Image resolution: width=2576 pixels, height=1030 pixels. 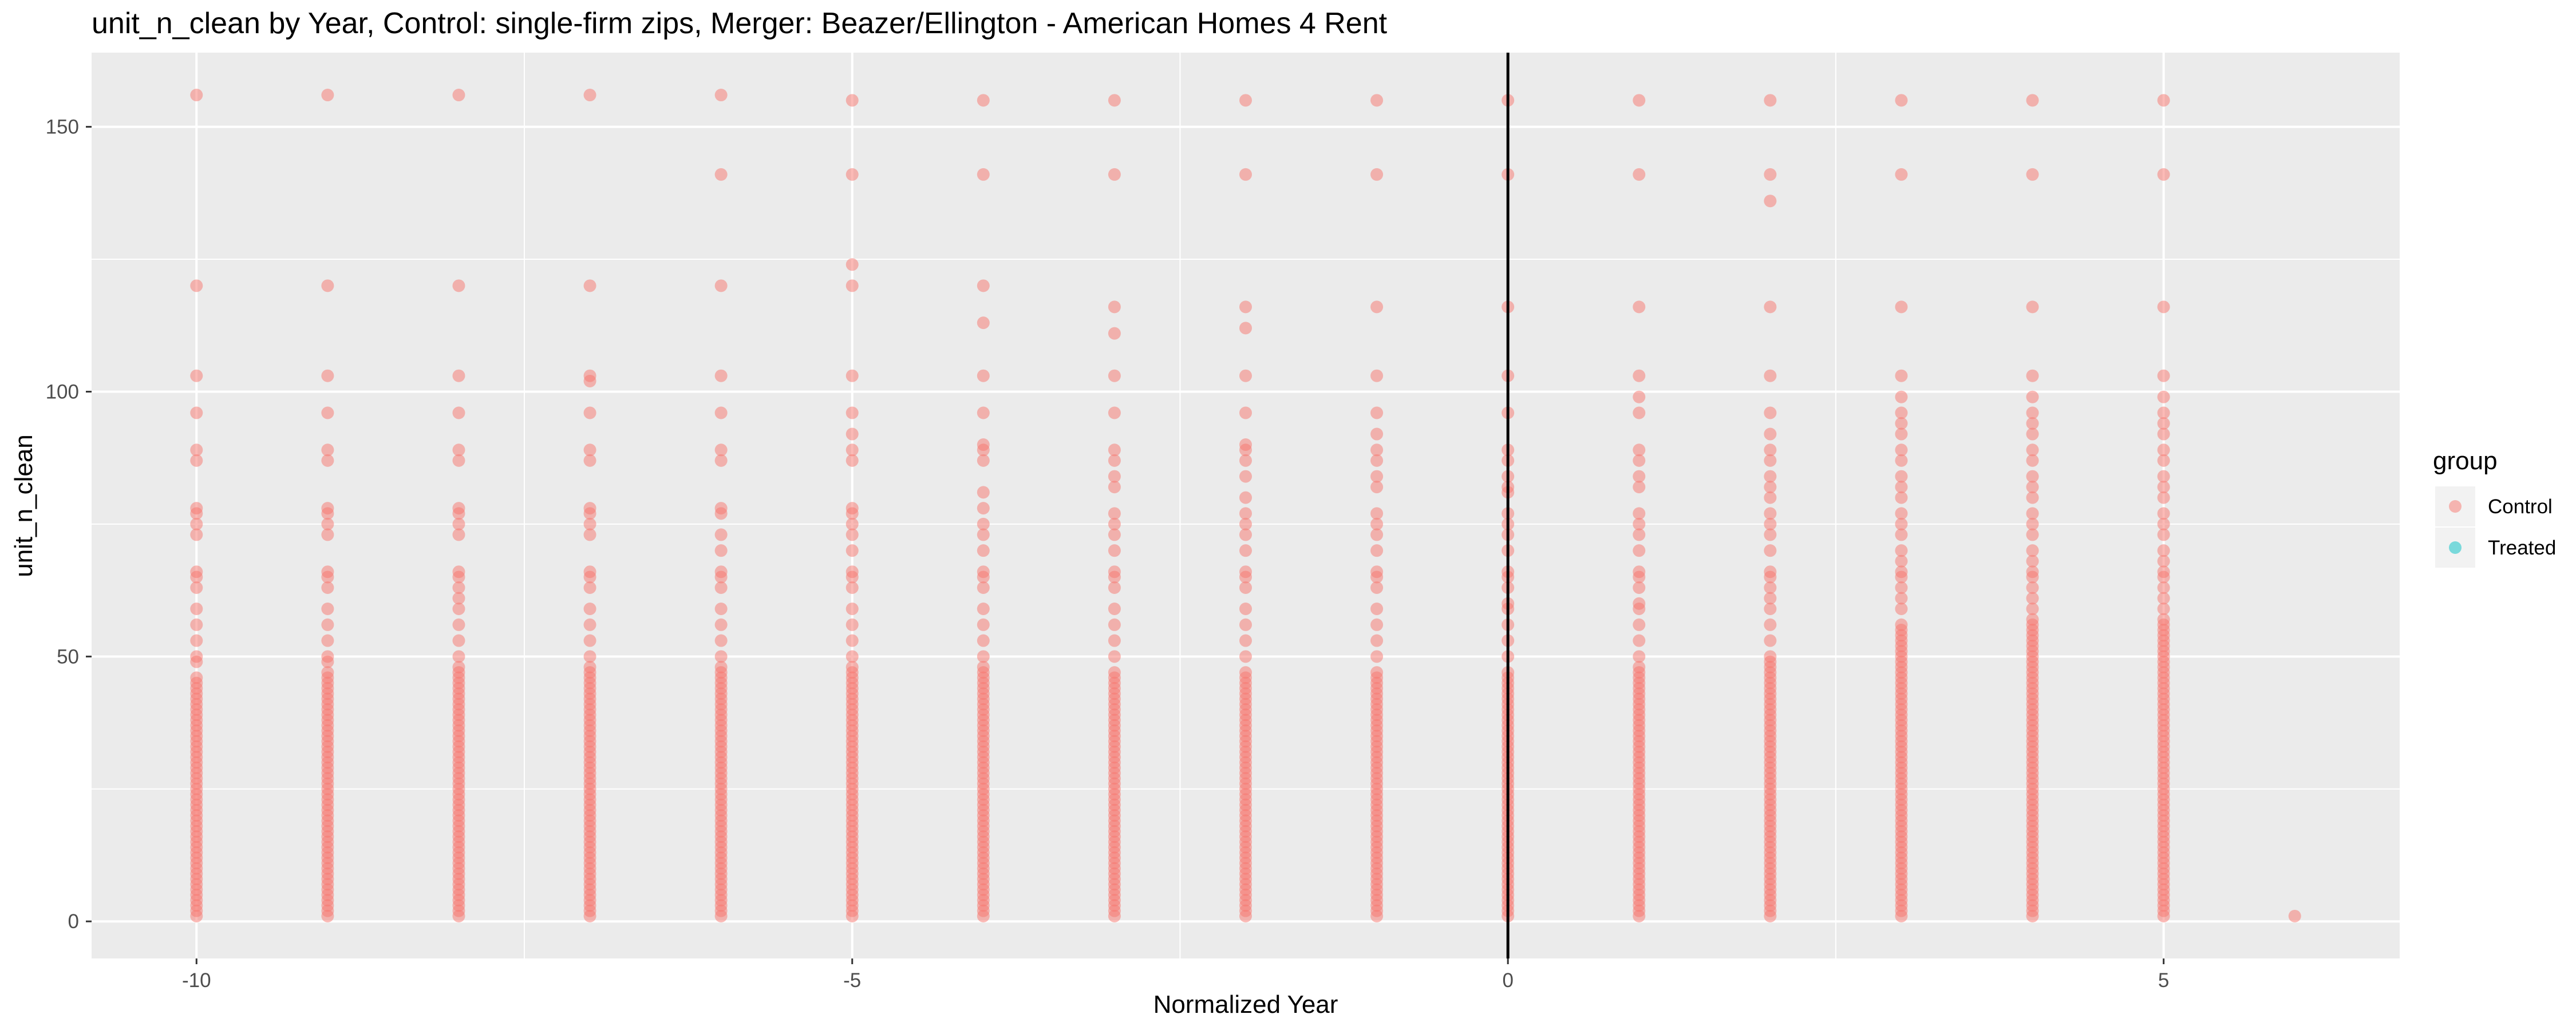 What do you see at coordinates (2455, 547) in the screenshot?
I see `legend-swatch` at bounding box center [2455, 547].